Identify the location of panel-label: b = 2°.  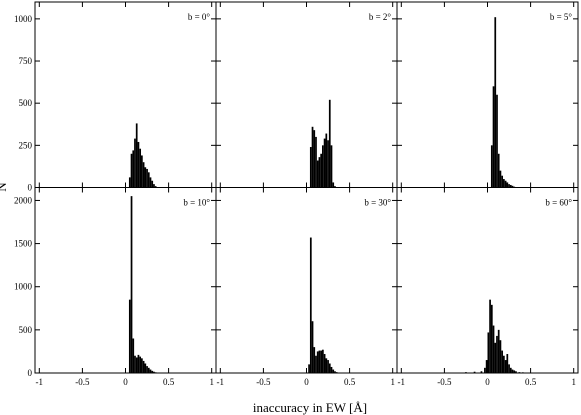
(380, 17).